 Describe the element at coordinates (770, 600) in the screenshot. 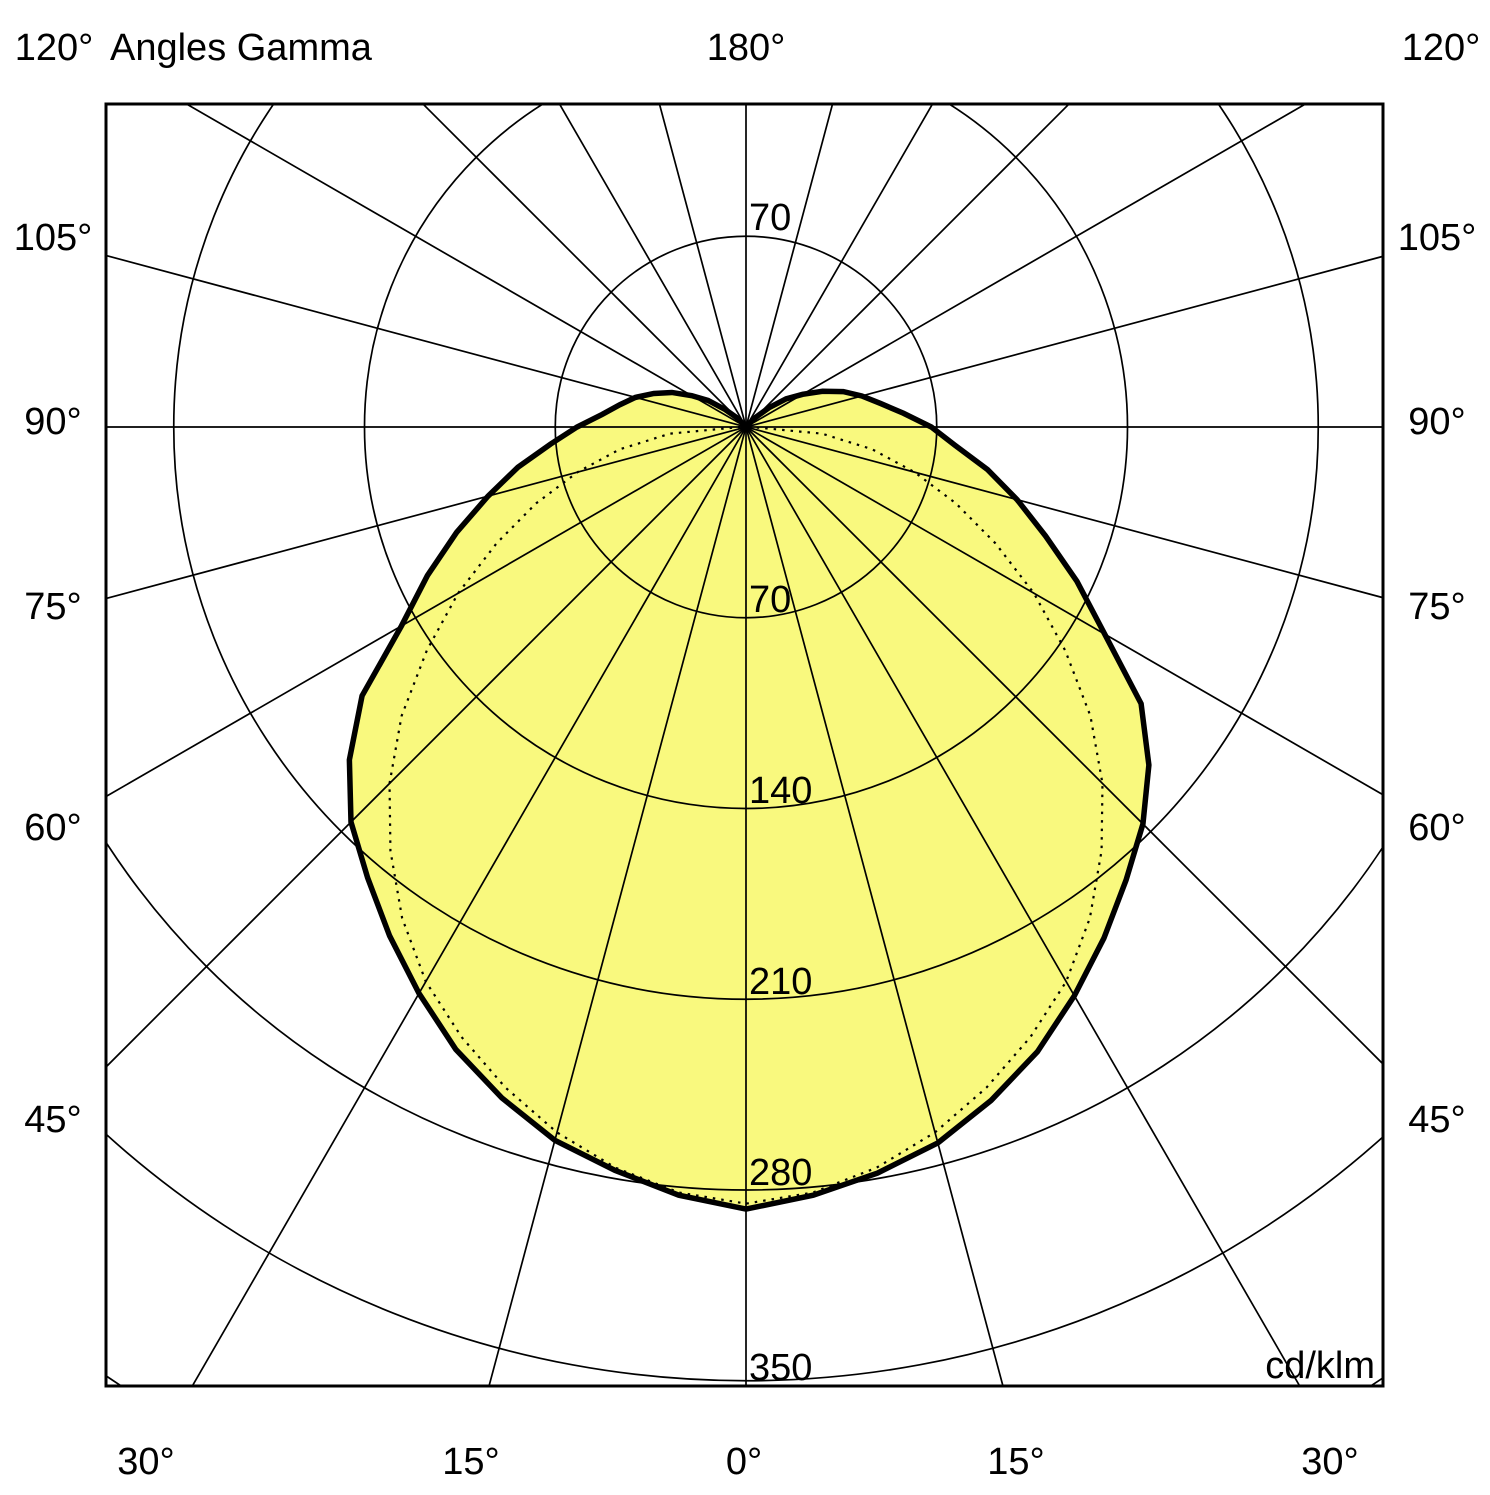

I see `radial-value-label: 70` at that location.